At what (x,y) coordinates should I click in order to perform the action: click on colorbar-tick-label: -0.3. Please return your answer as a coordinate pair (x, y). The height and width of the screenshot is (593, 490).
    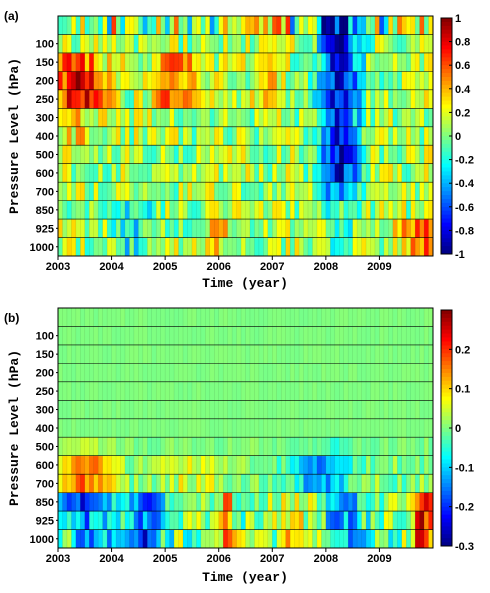
    Looking at the image, I should click on (464, 547).